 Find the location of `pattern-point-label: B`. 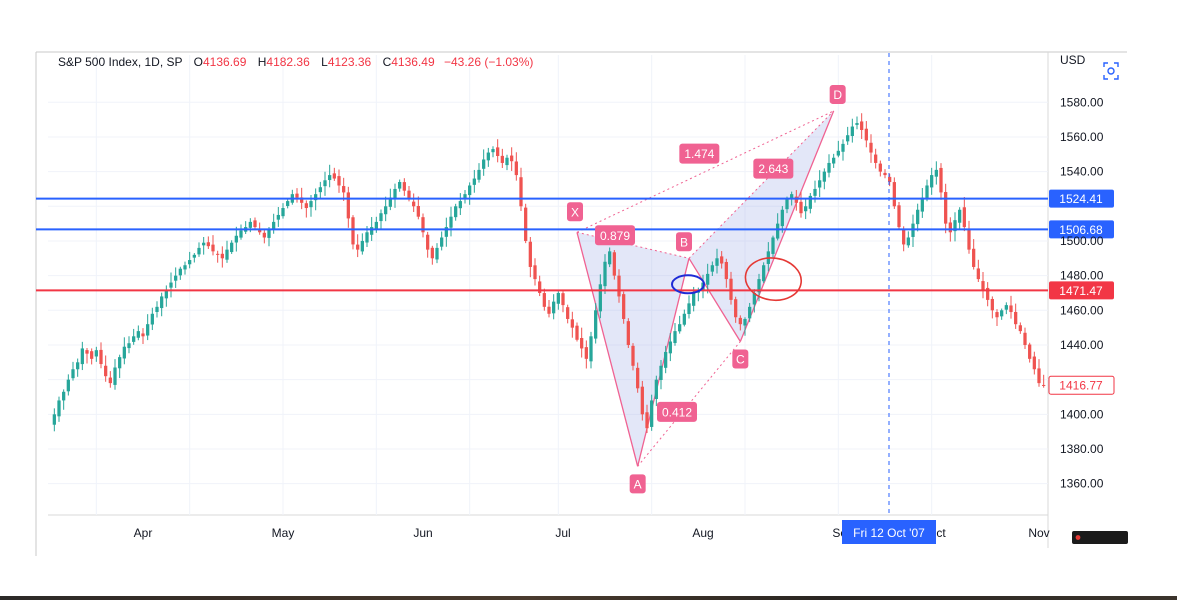

pattern-point-label: B is located at coordinates (684, 242).